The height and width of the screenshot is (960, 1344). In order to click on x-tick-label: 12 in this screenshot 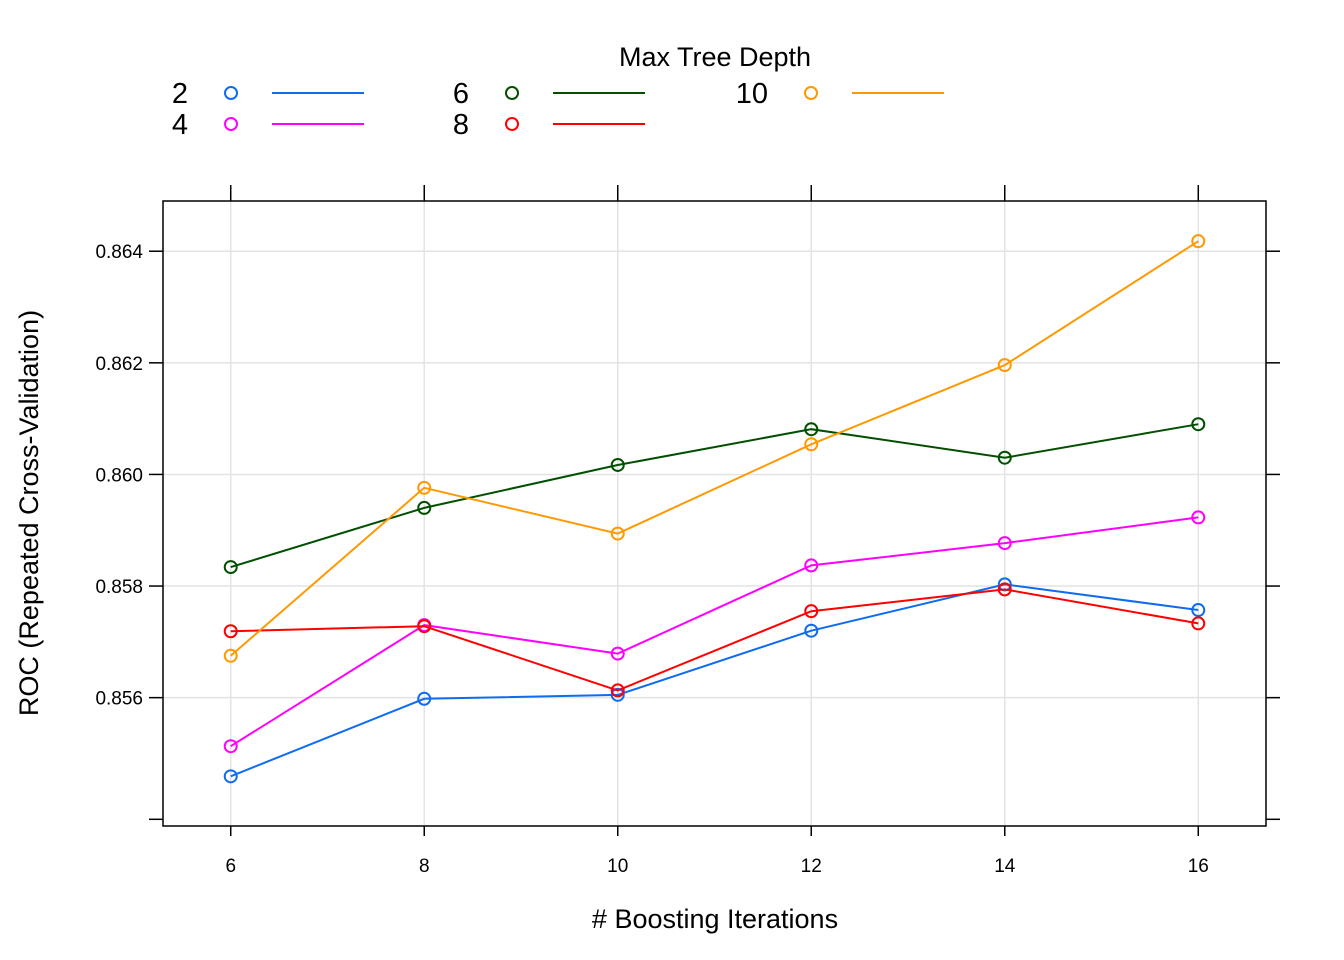, I will do `click(811, 866)`.